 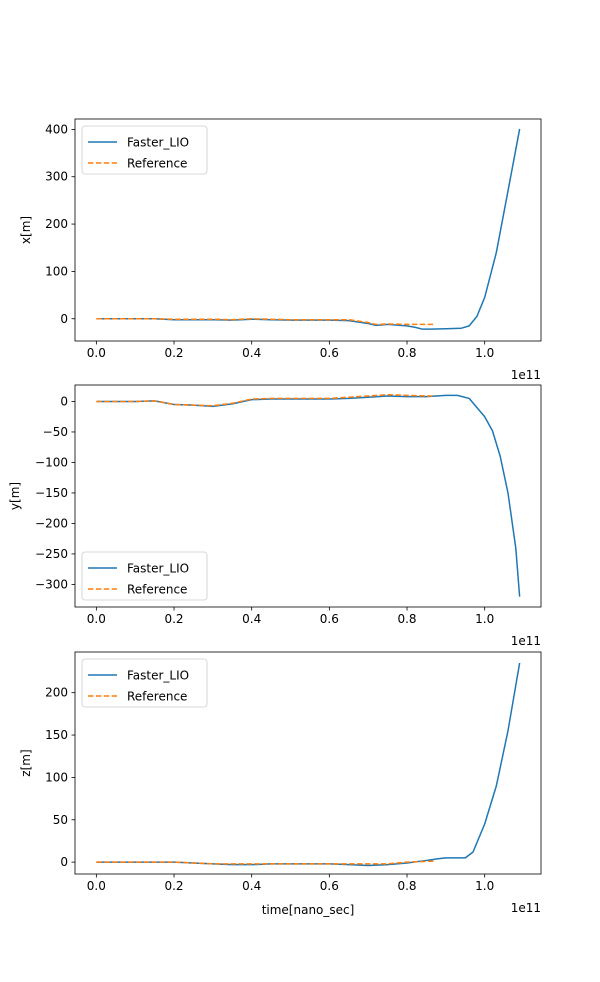 What do you see at coordinates (55, 432) in the screenshot?
I see `y-tick-label: −50` at bounding box center [55, 432].